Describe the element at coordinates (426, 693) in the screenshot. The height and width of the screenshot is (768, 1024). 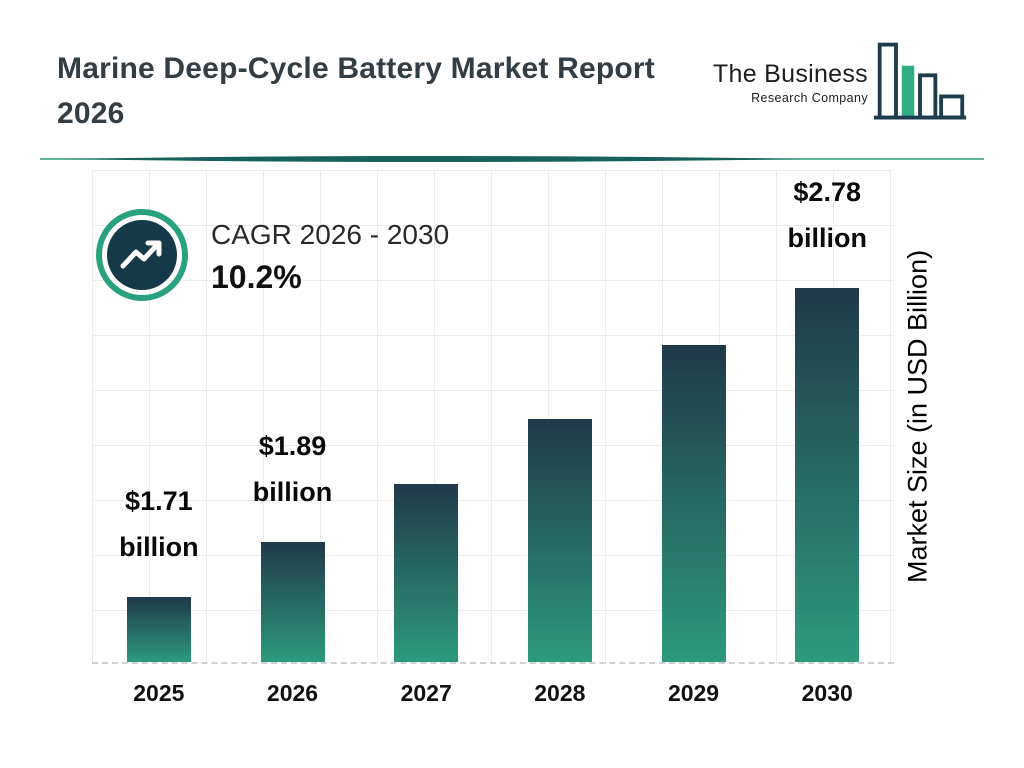
I see `x-axis-label-2027: 2027` at that location.